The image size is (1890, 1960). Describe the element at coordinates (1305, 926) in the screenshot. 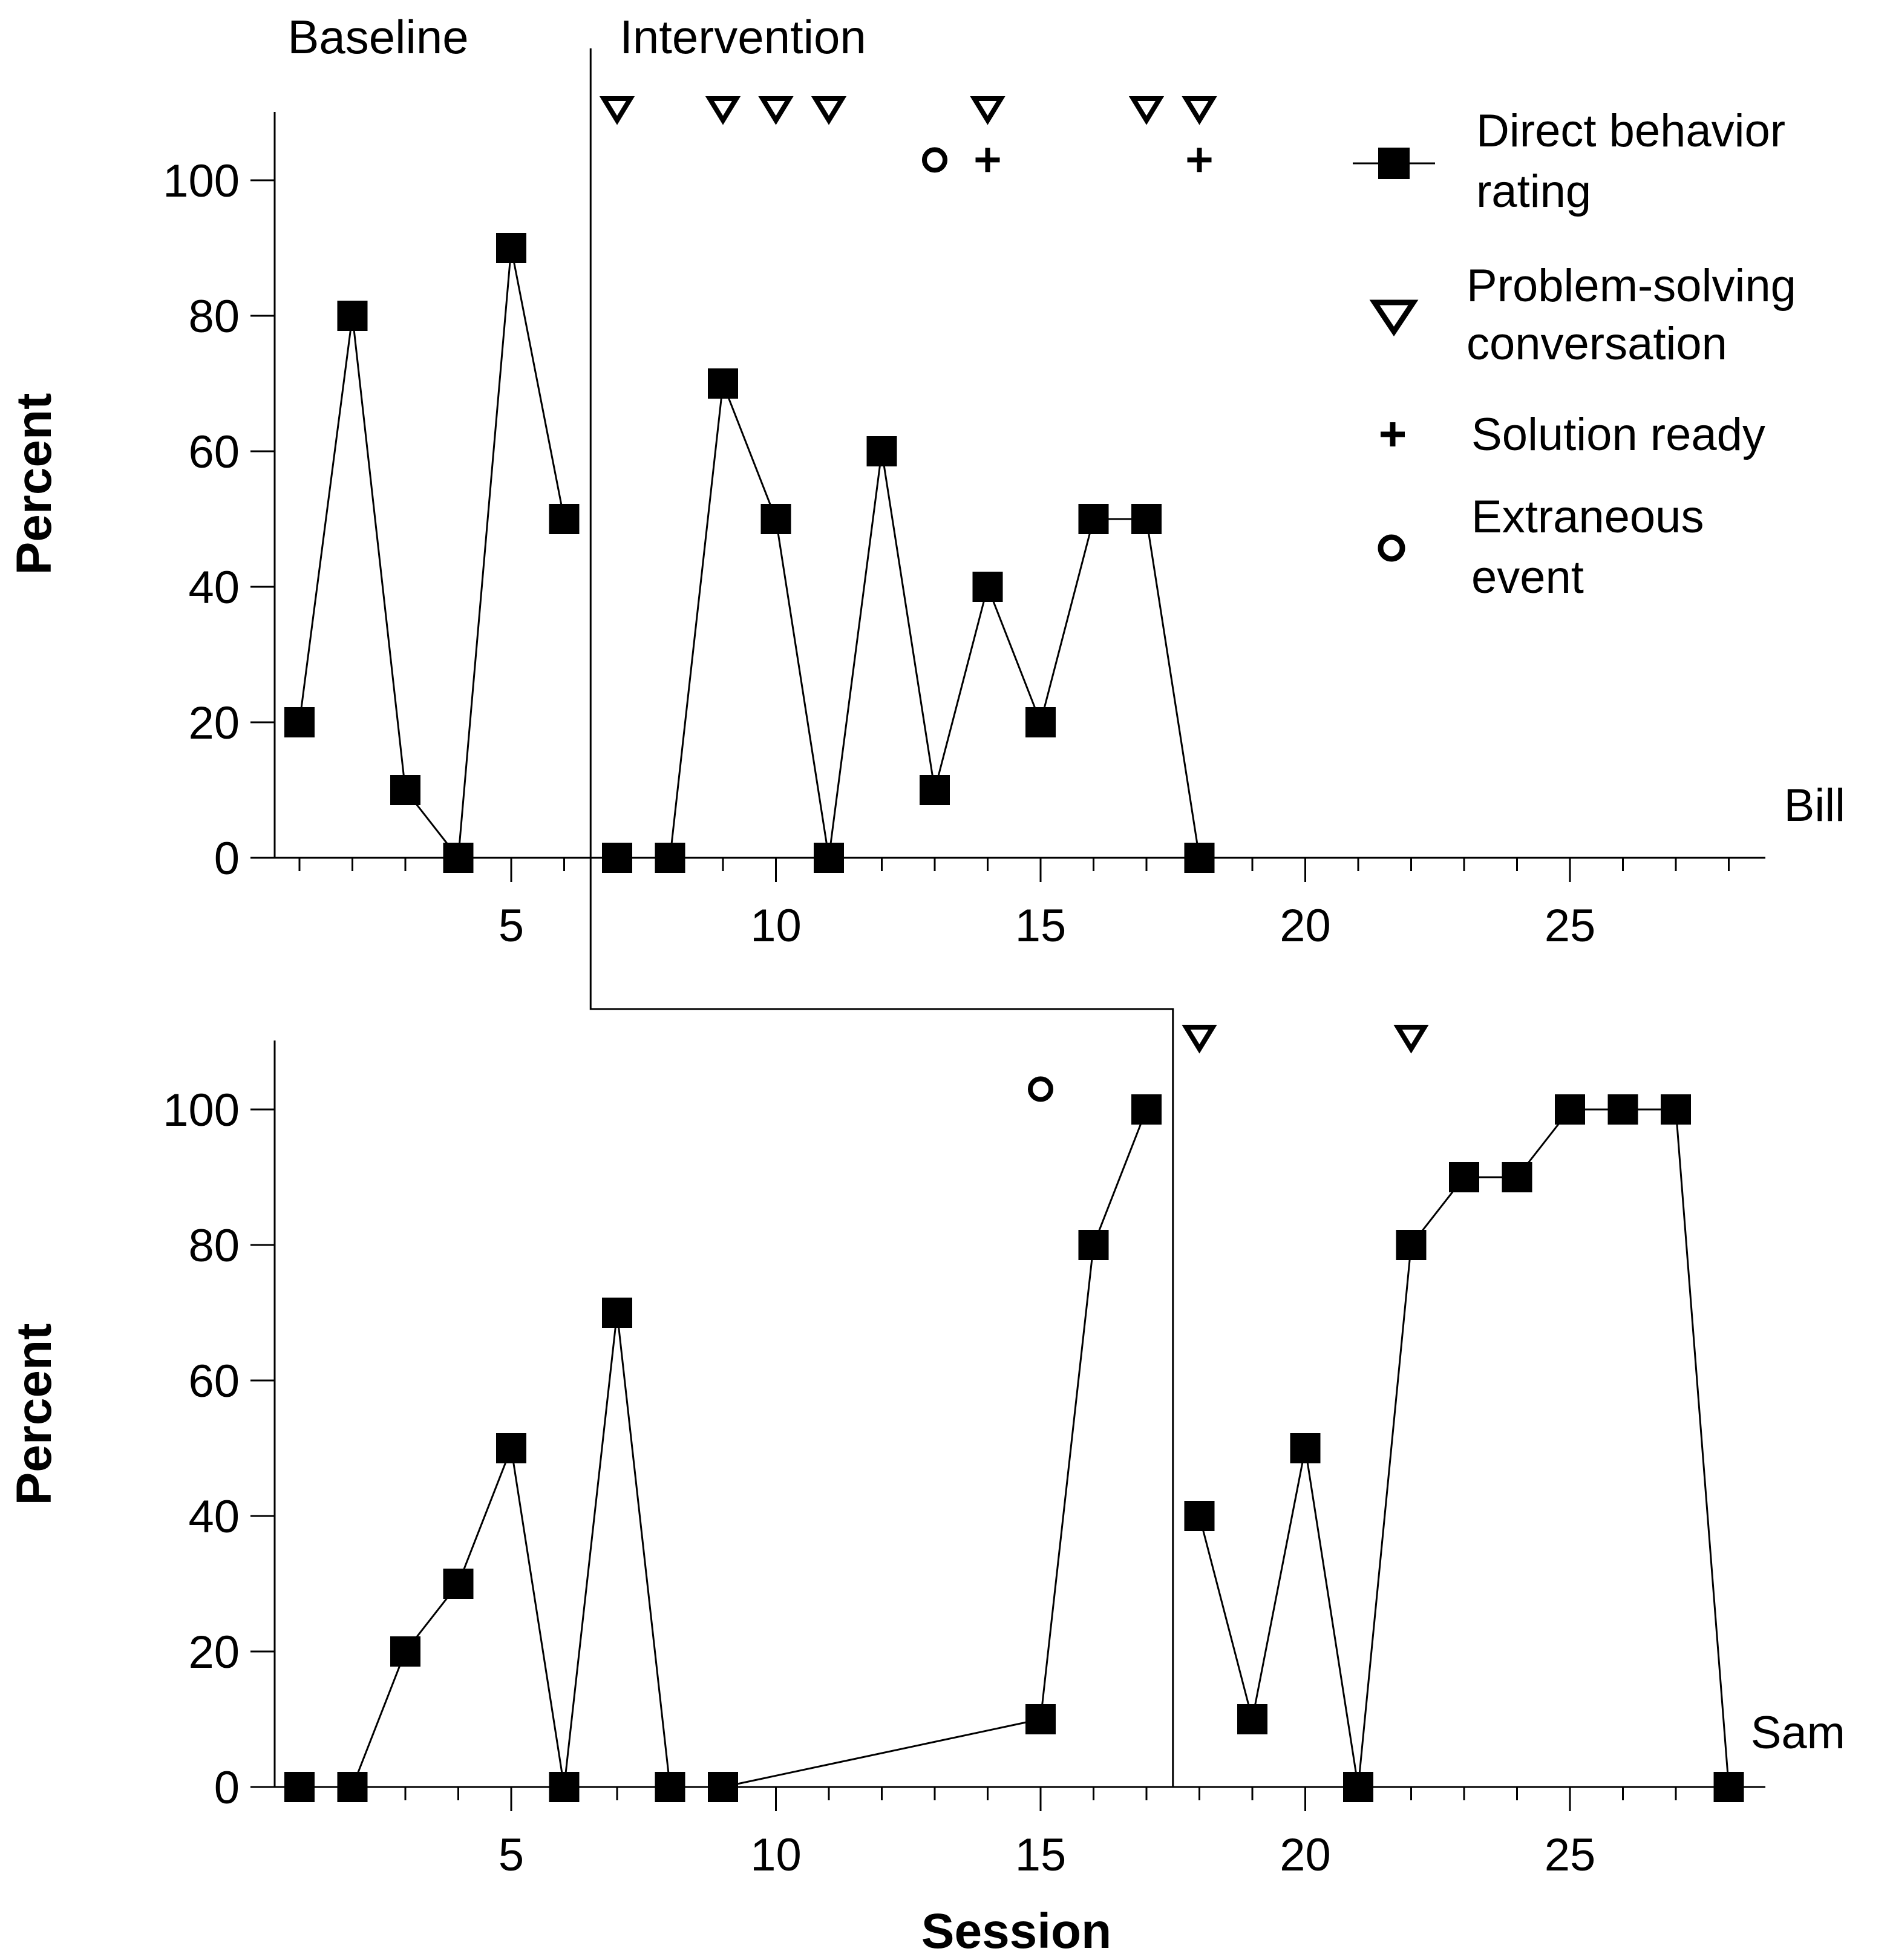

I see `x-tick-label-bill: 20` at that location.